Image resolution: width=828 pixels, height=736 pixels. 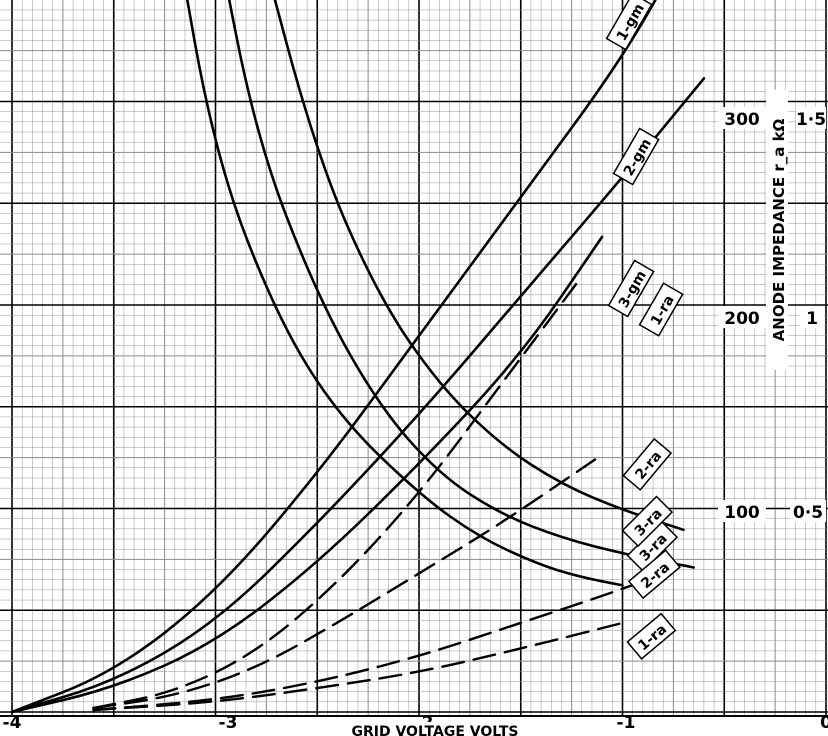 What do you see at coordinates (742, 513) in the screenshot?
I see `right-tick-100: 100` at bounding box center [742, 513].